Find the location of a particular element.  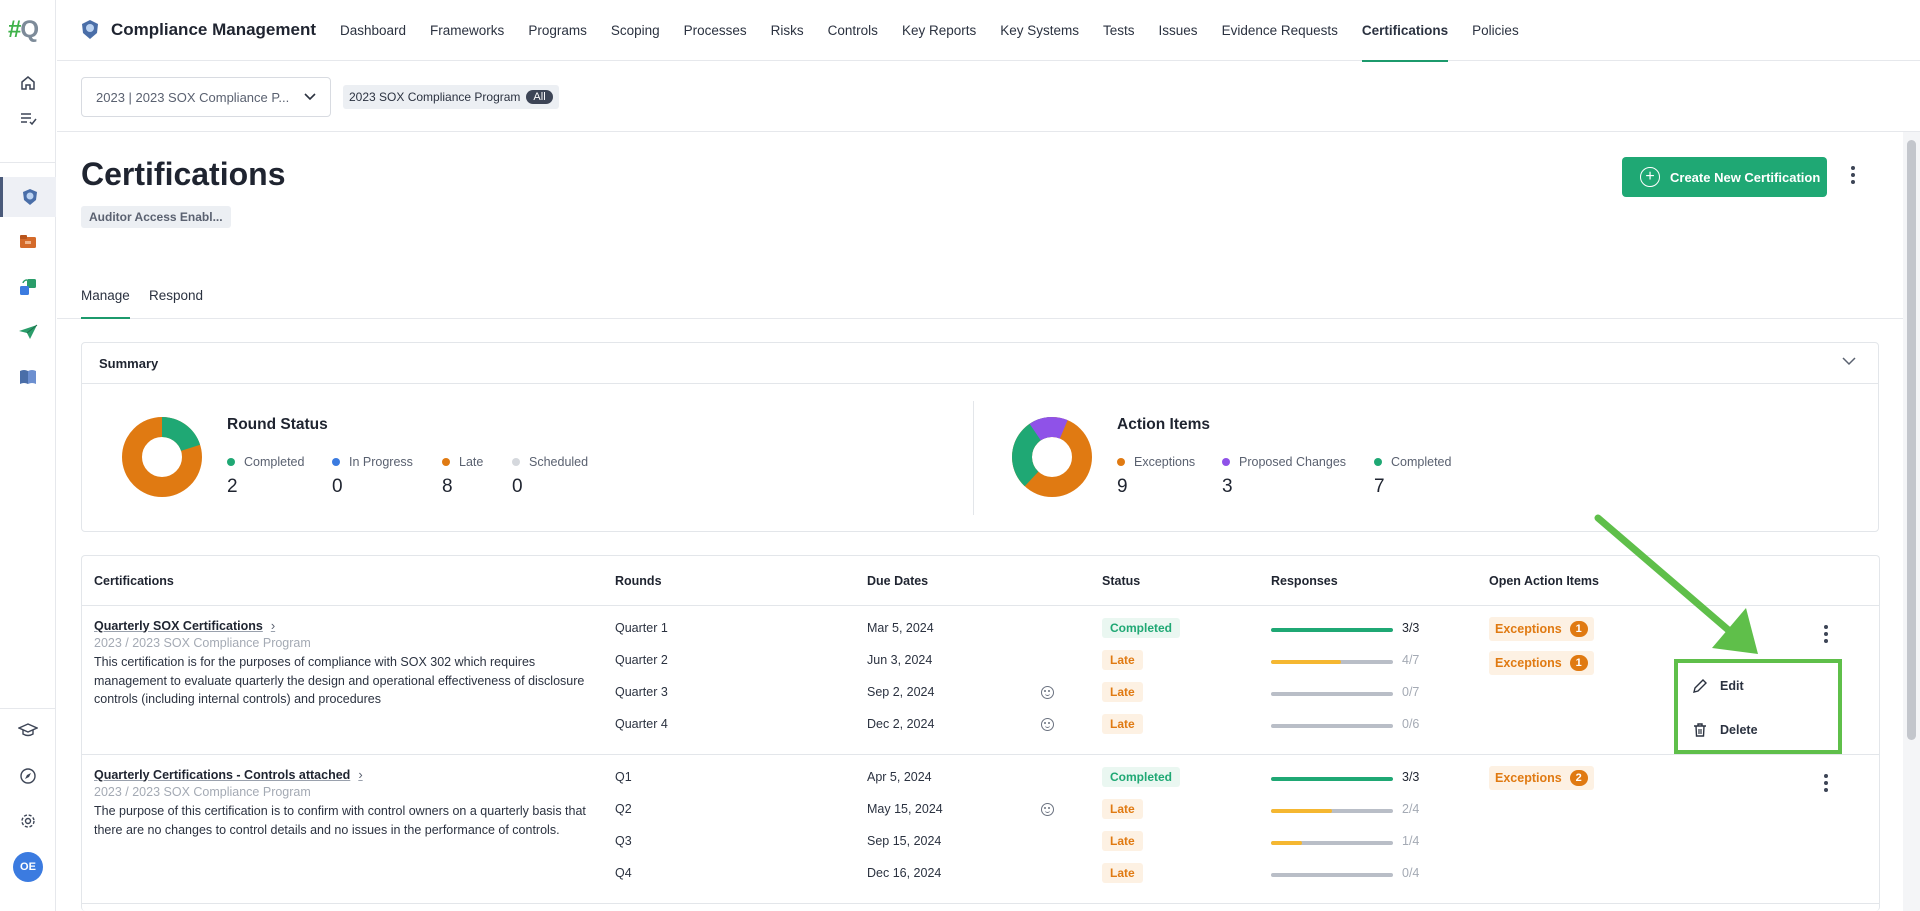

app-logo: #Q is located at coordinates (23, 29).